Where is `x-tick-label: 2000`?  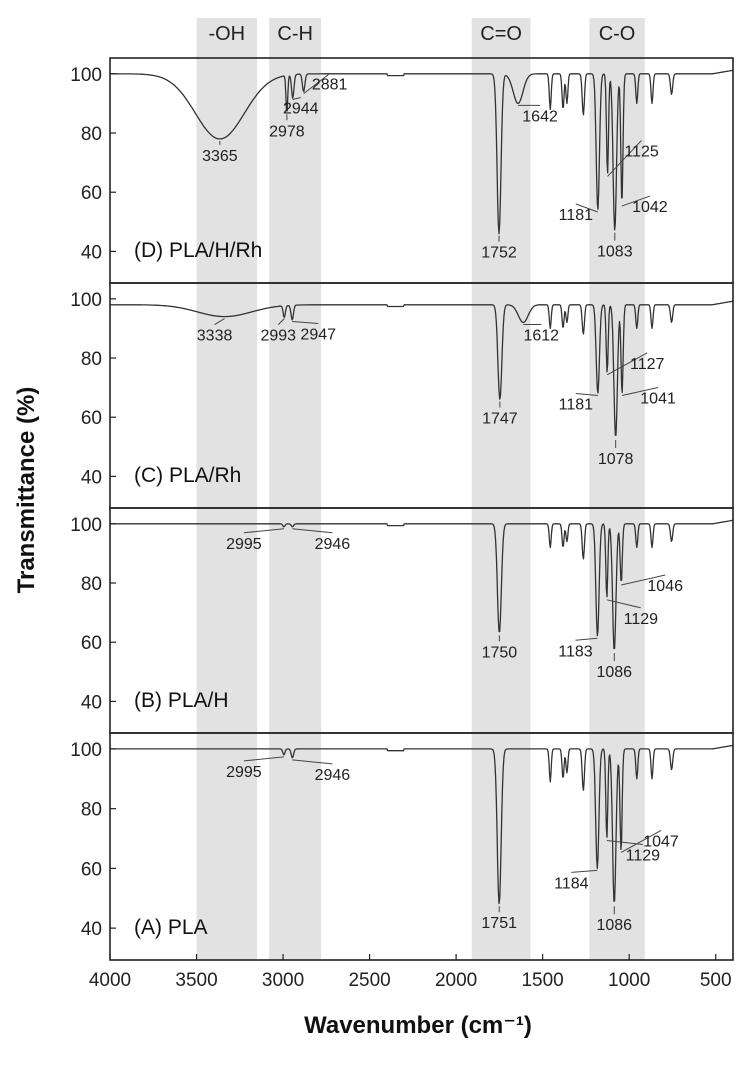
x-tick-label: 2000 is located at coordinates (456, 980).